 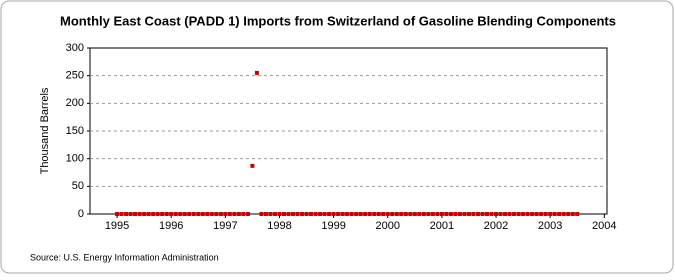 I want to click on x-tick-label: 1998, so click(x=279, y=226).